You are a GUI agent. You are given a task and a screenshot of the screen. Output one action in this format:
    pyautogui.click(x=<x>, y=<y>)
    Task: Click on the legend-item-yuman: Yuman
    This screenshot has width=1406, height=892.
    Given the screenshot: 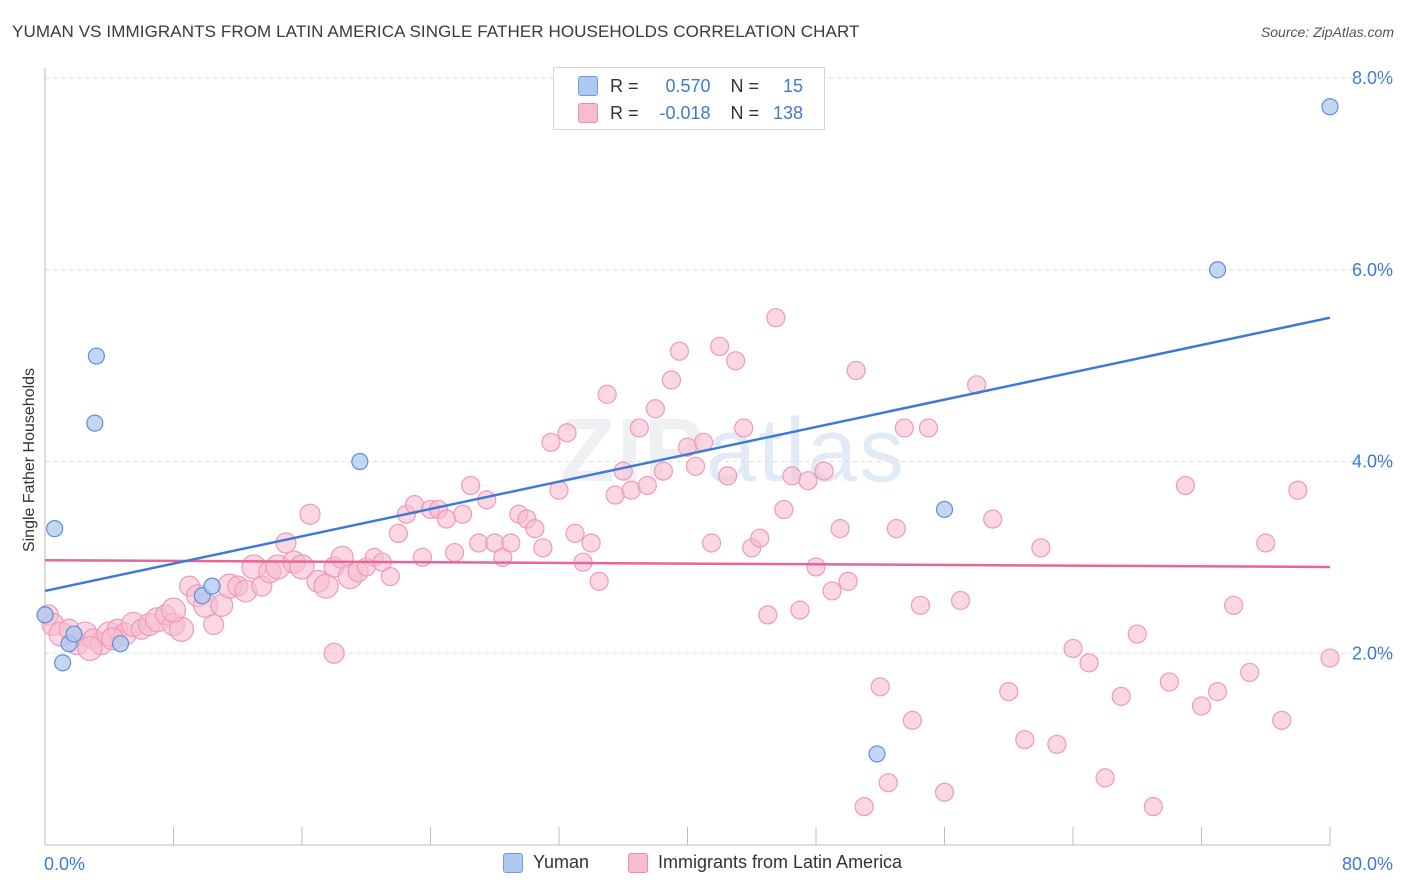 What is the action you would take?
    pyautogui.click(x=546, y=862)
    